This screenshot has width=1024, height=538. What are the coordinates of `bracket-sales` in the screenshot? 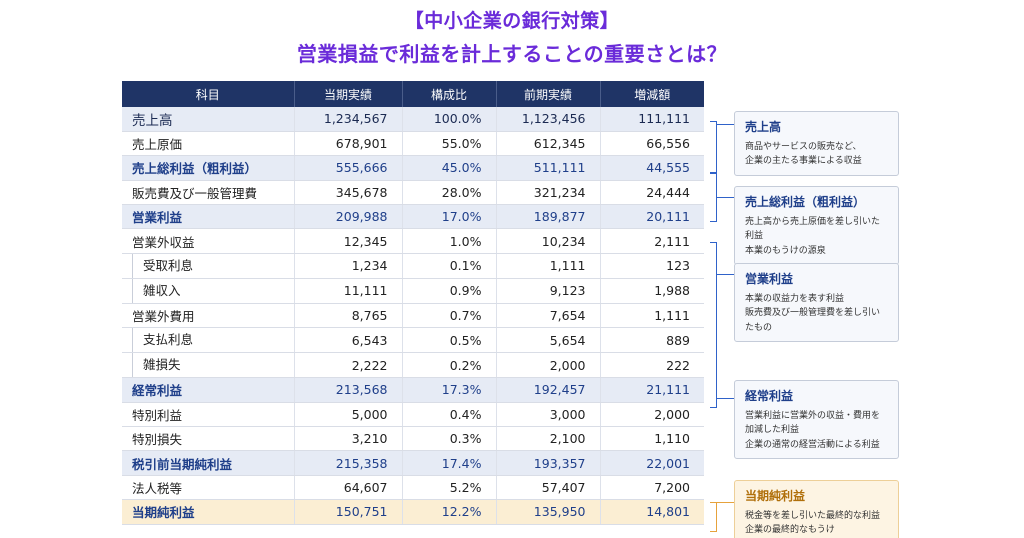 It's located at (713, 147).